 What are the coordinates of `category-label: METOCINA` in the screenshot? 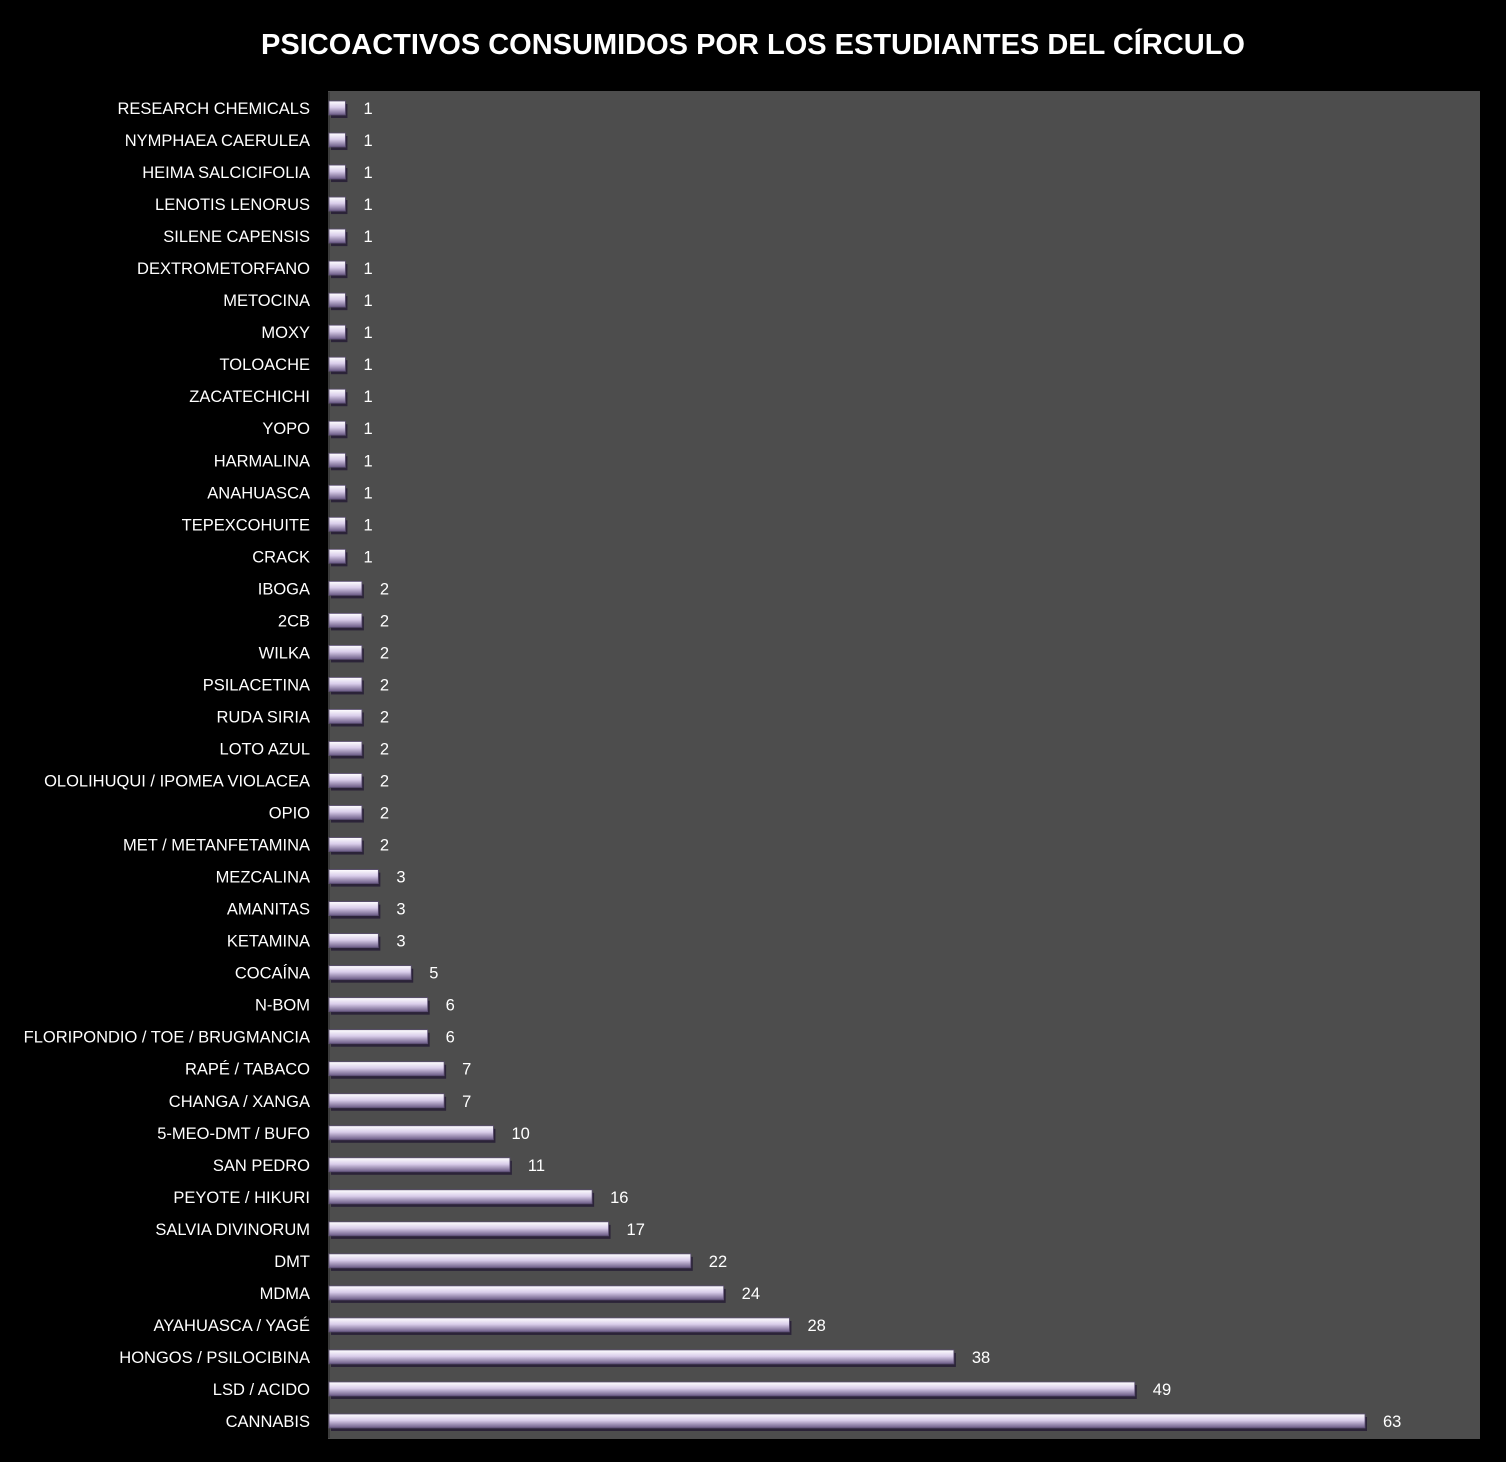 It's located at (266, 301).